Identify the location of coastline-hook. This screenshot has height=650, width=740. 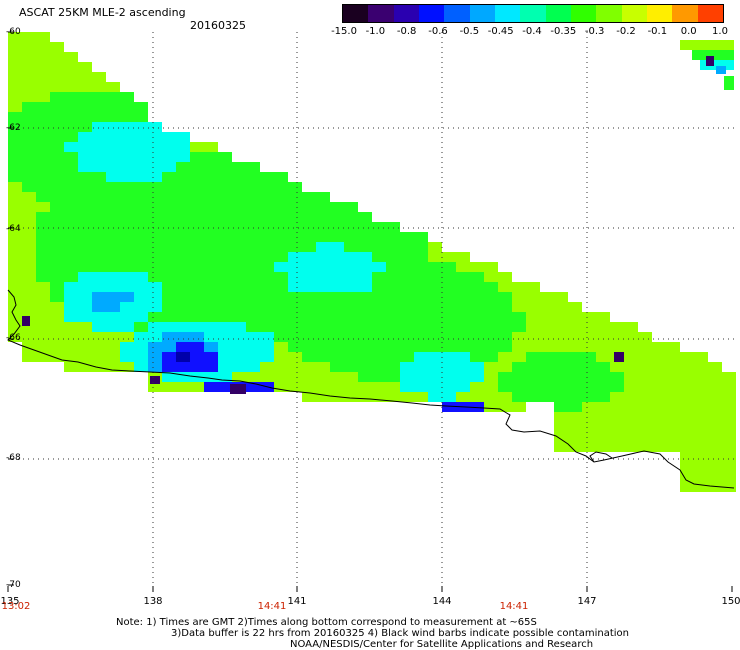
(601, 457).